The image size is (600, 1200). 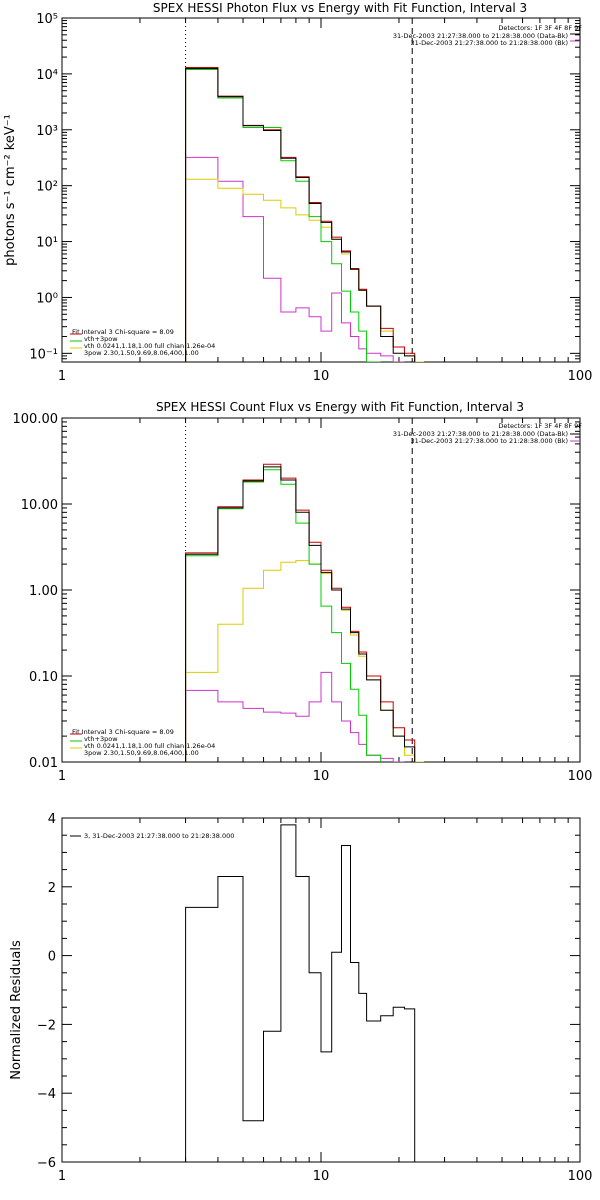 What do you see at coordinates (47, 75) in the screenshot?
I see `photon-flux-ytick-label: 10⁴` at bounding box center [47, 75].